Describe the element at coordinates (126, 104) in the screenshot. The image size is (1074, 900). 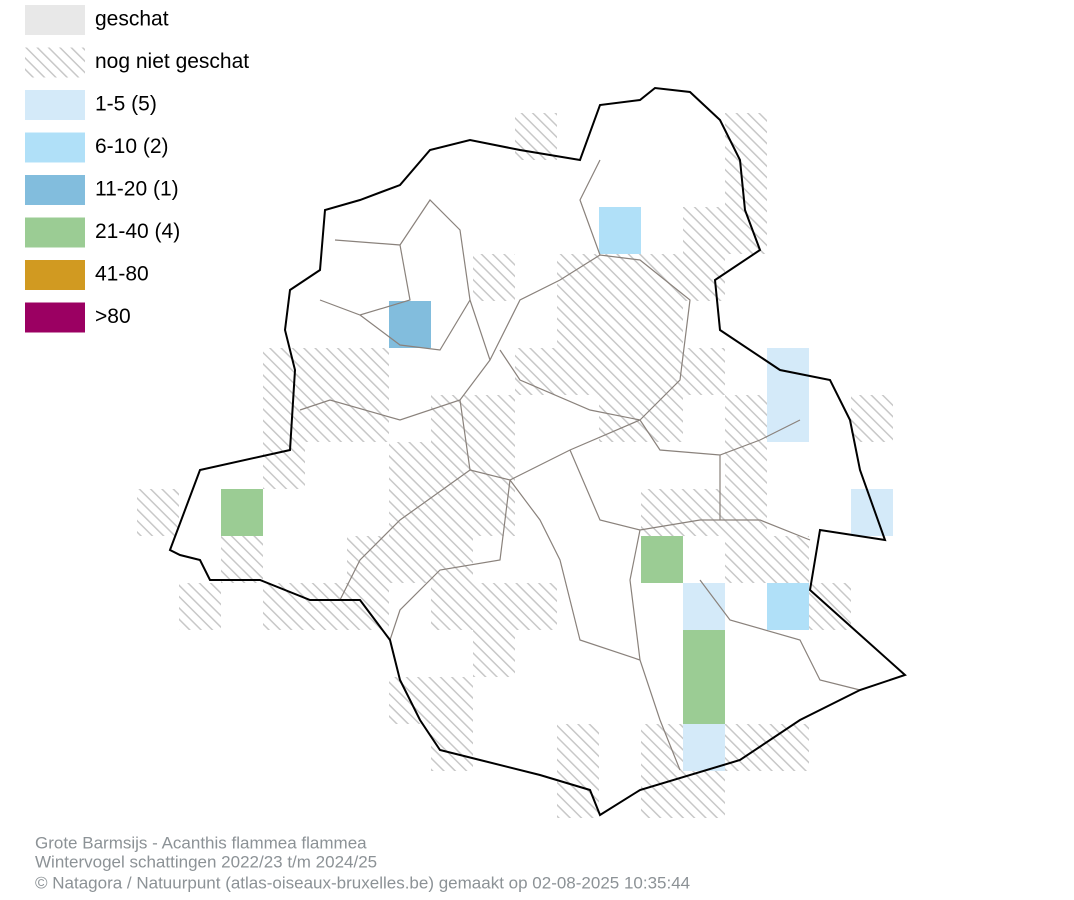
I see `legend-label: 1-5 (5)` at that location.